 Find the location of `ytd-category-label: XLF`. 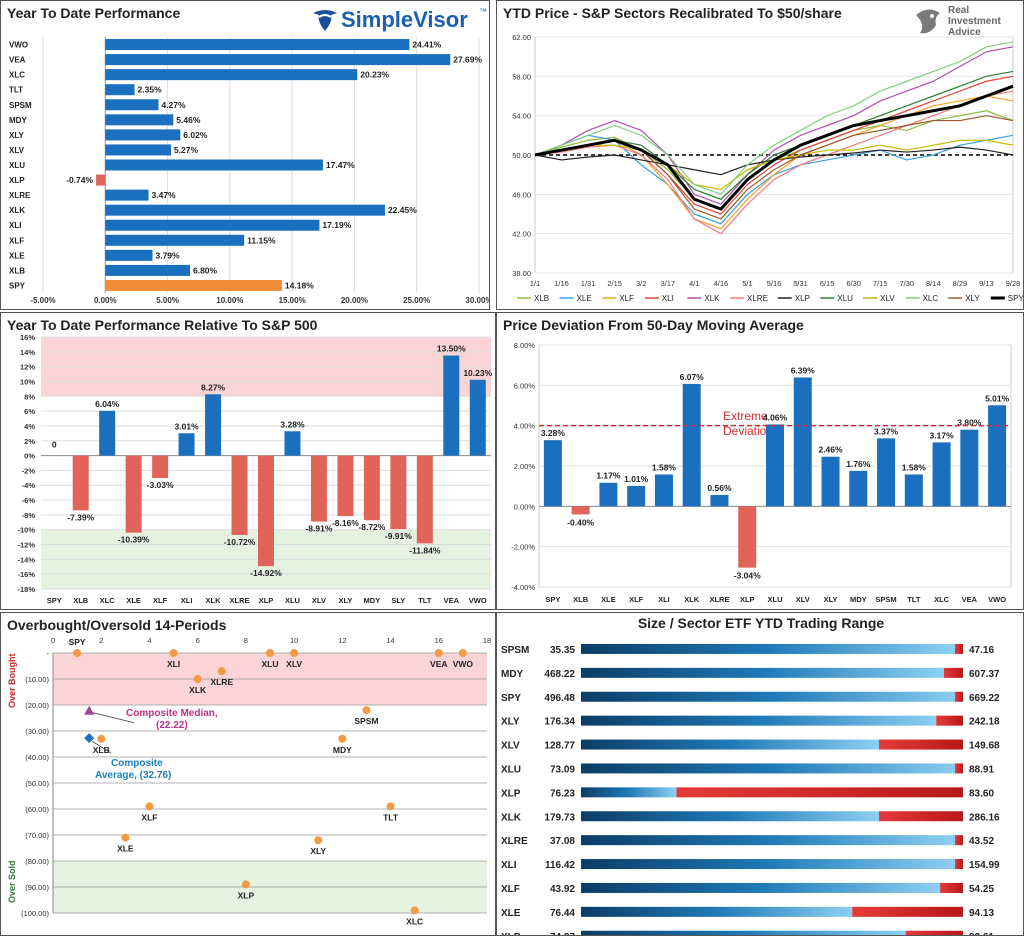

ytd-category-label: XLF is located at coordinates (16, 240).